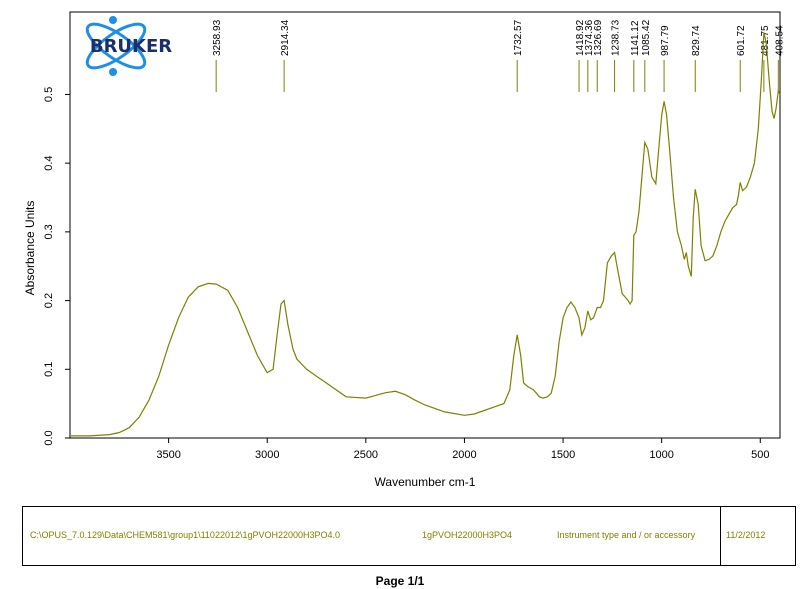 The image size is (800, 589). Describe the element at coordinates (760, 455) in the screenshot. I see `x-tick-label: 500` at that location.